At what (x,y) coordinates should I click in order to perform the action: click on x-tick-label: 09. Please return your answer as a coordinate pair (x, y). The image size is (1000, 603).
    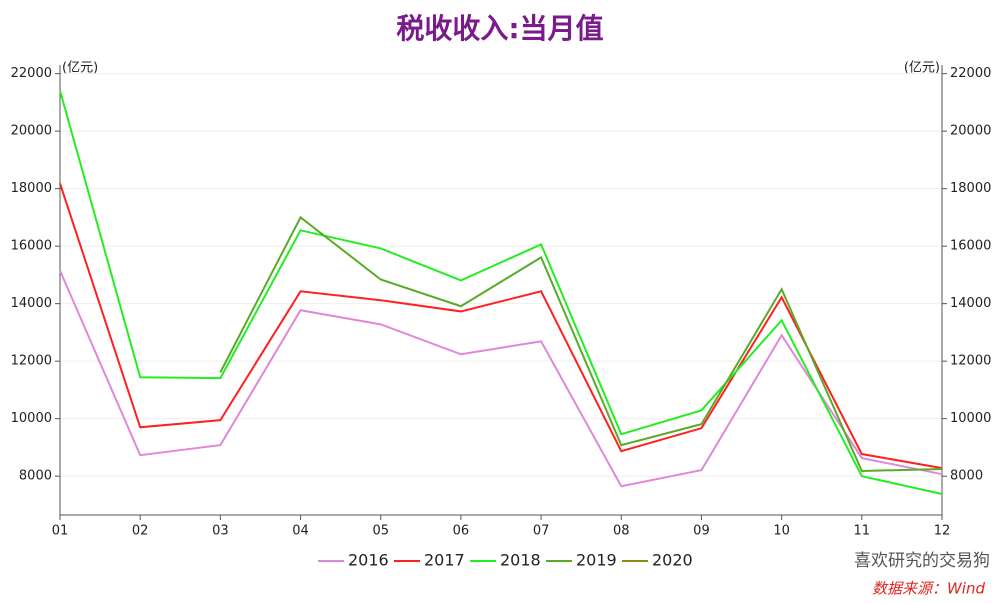
    Looking at the image, I should click on (701, 531).